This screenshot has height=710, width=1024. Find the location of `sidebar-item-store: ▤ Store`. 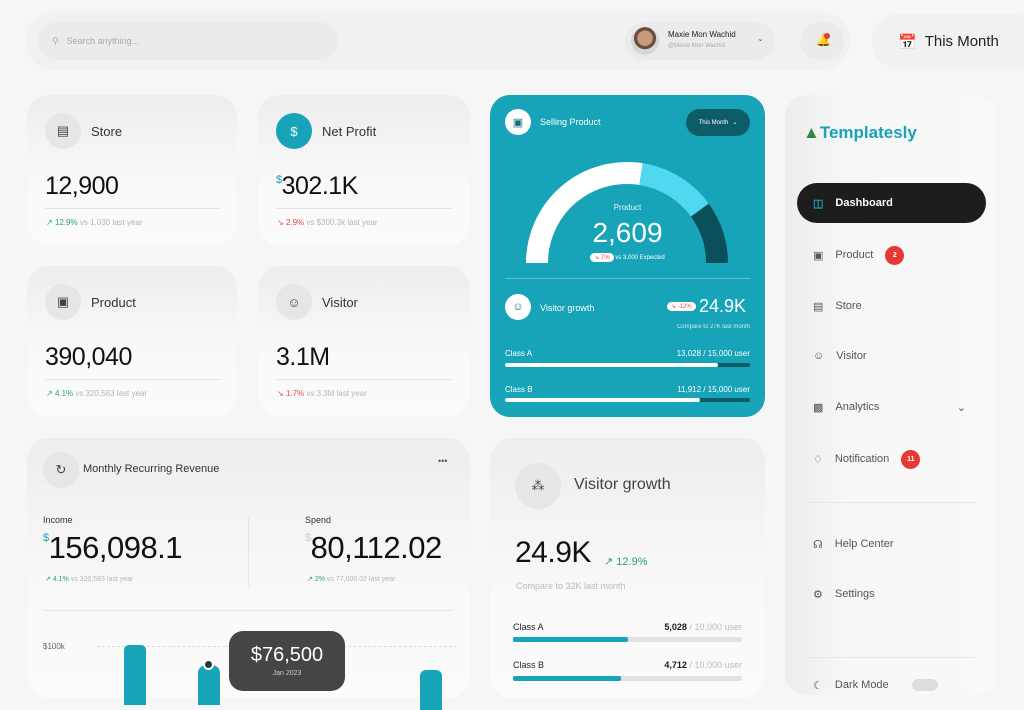

sidebar-item-store: ▤ Store is located at coordinates (837, 306).